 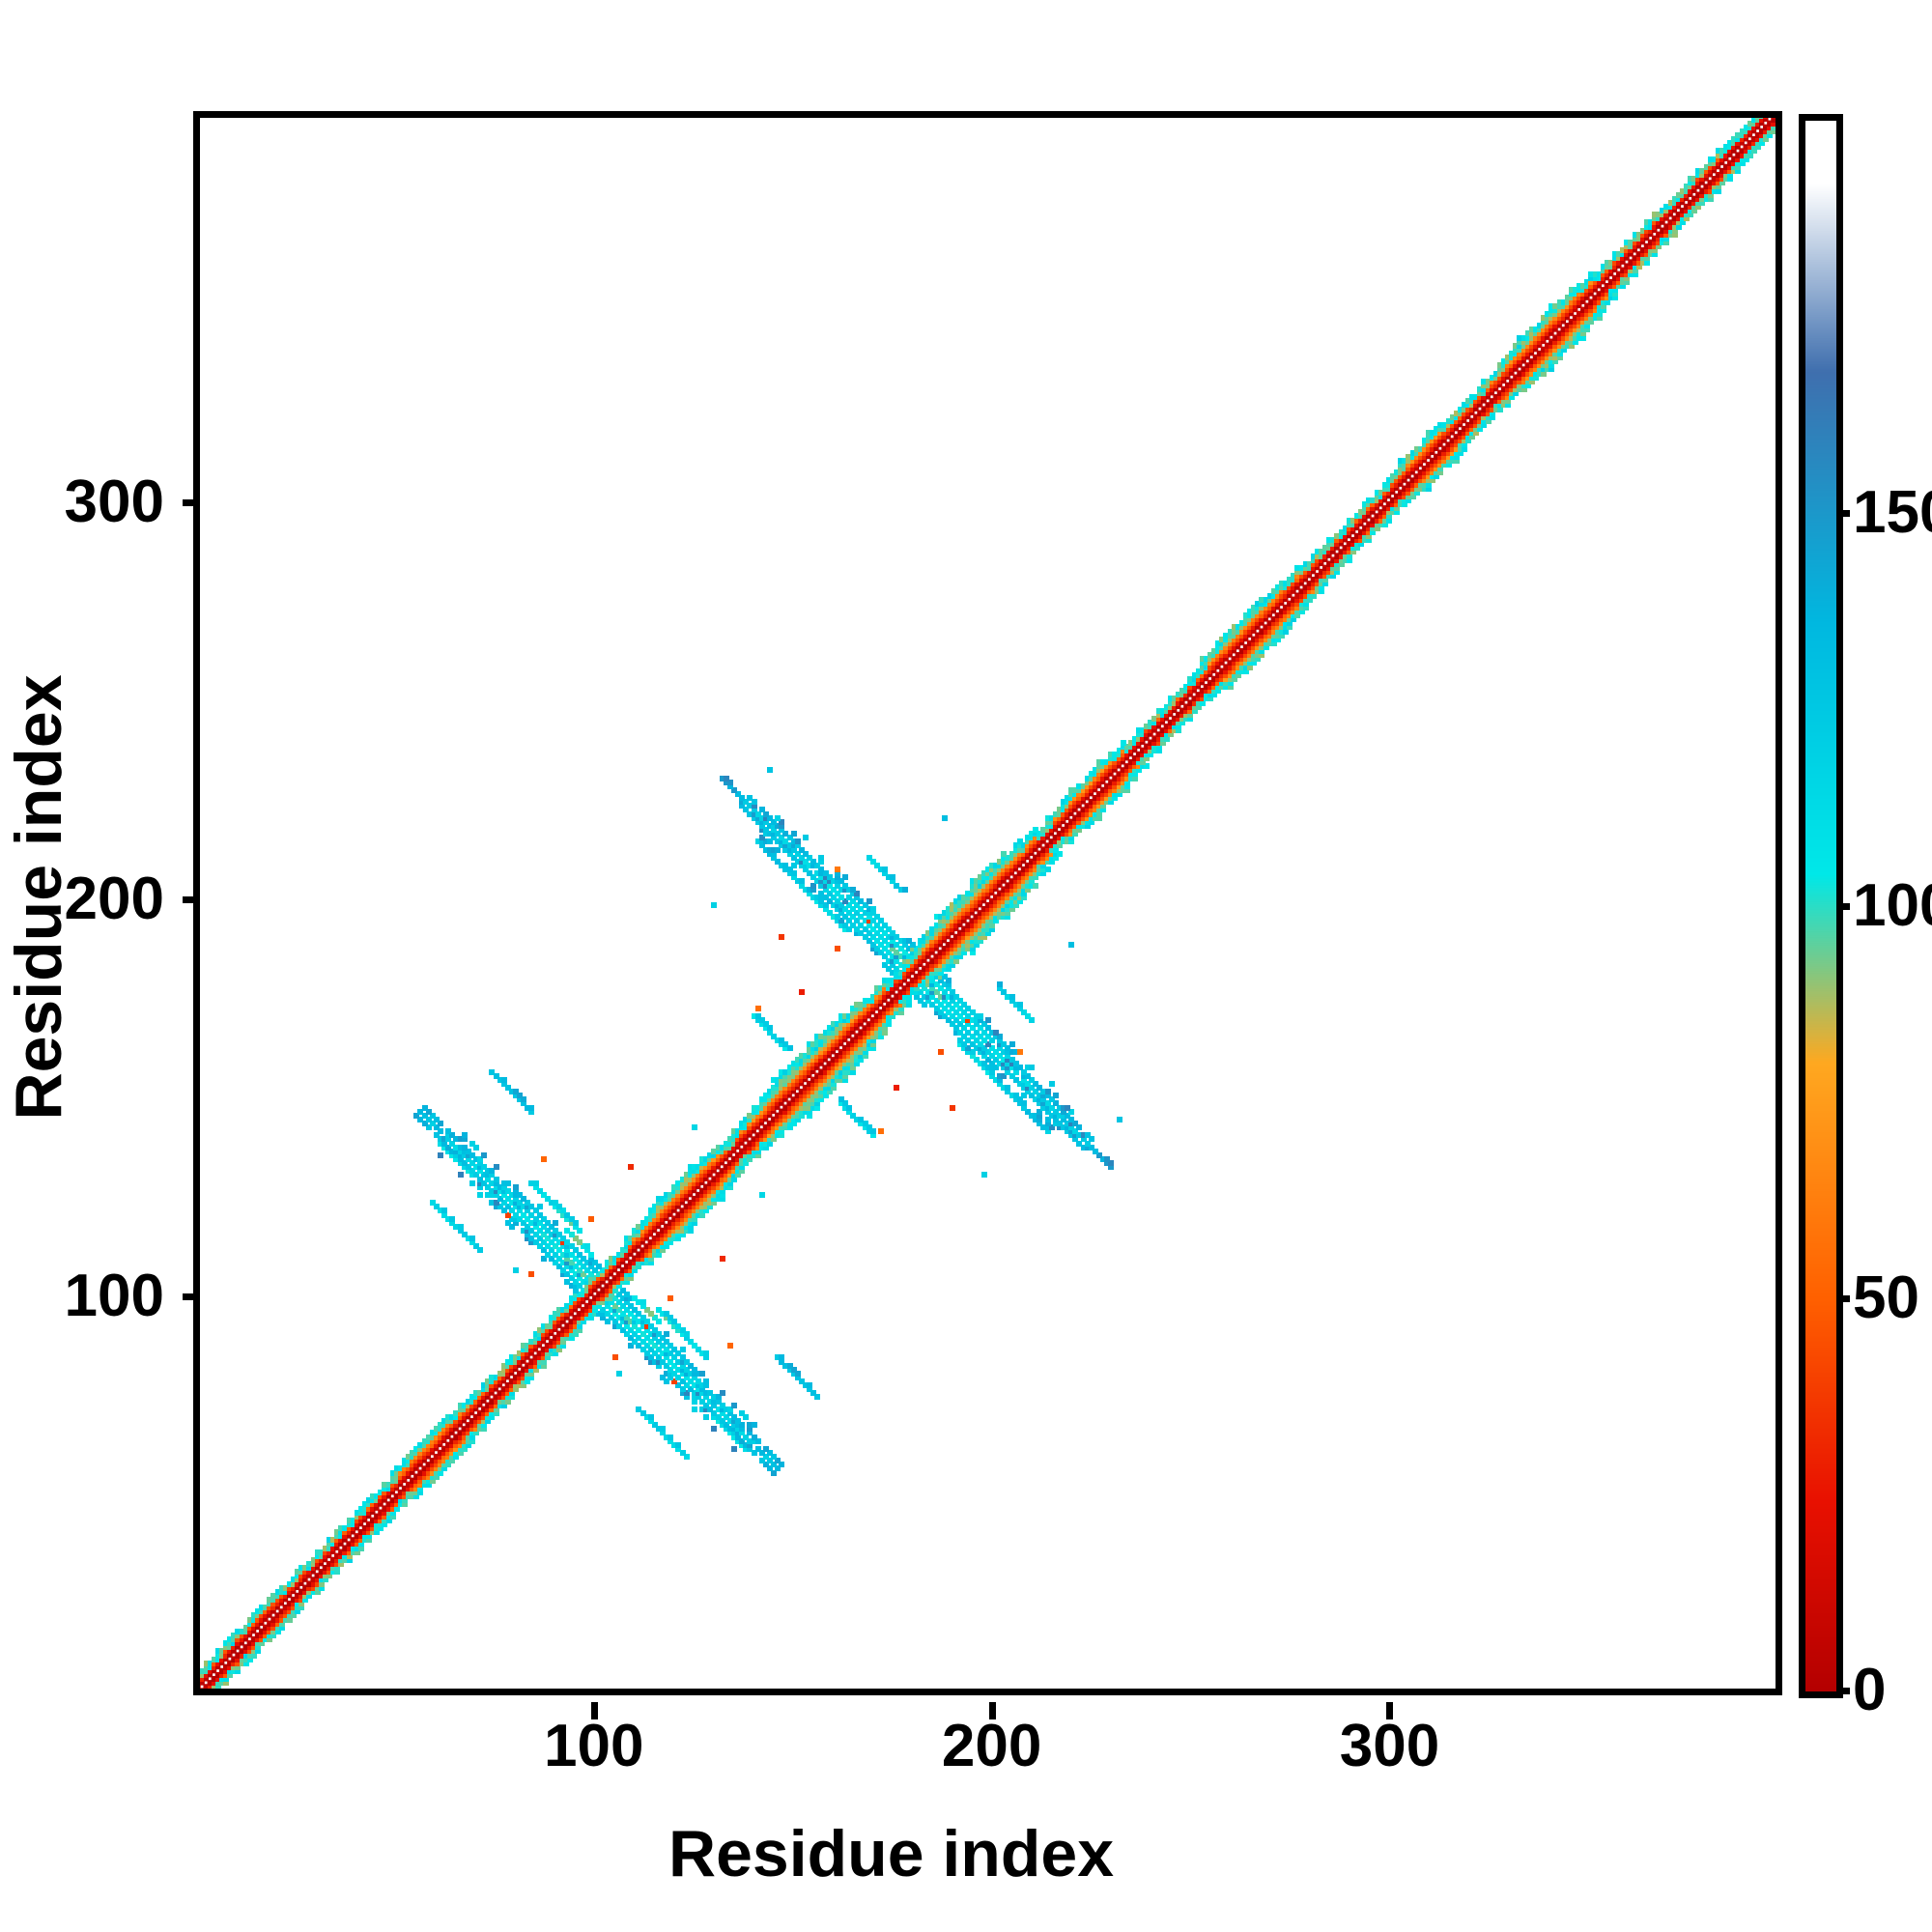 I want to click on y-tick-label-200: 200, so click(x=114, y=898).